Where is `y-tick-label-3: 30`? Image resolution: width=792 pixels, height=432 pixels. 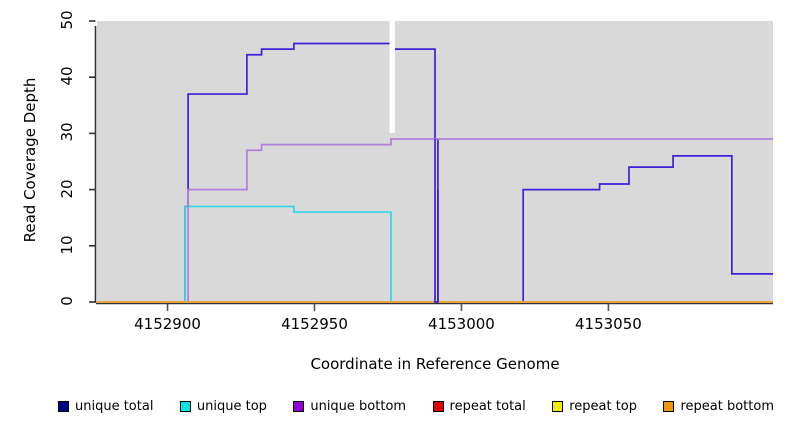 y-tick-label-3: 30 is located at coordinates (67, 132).